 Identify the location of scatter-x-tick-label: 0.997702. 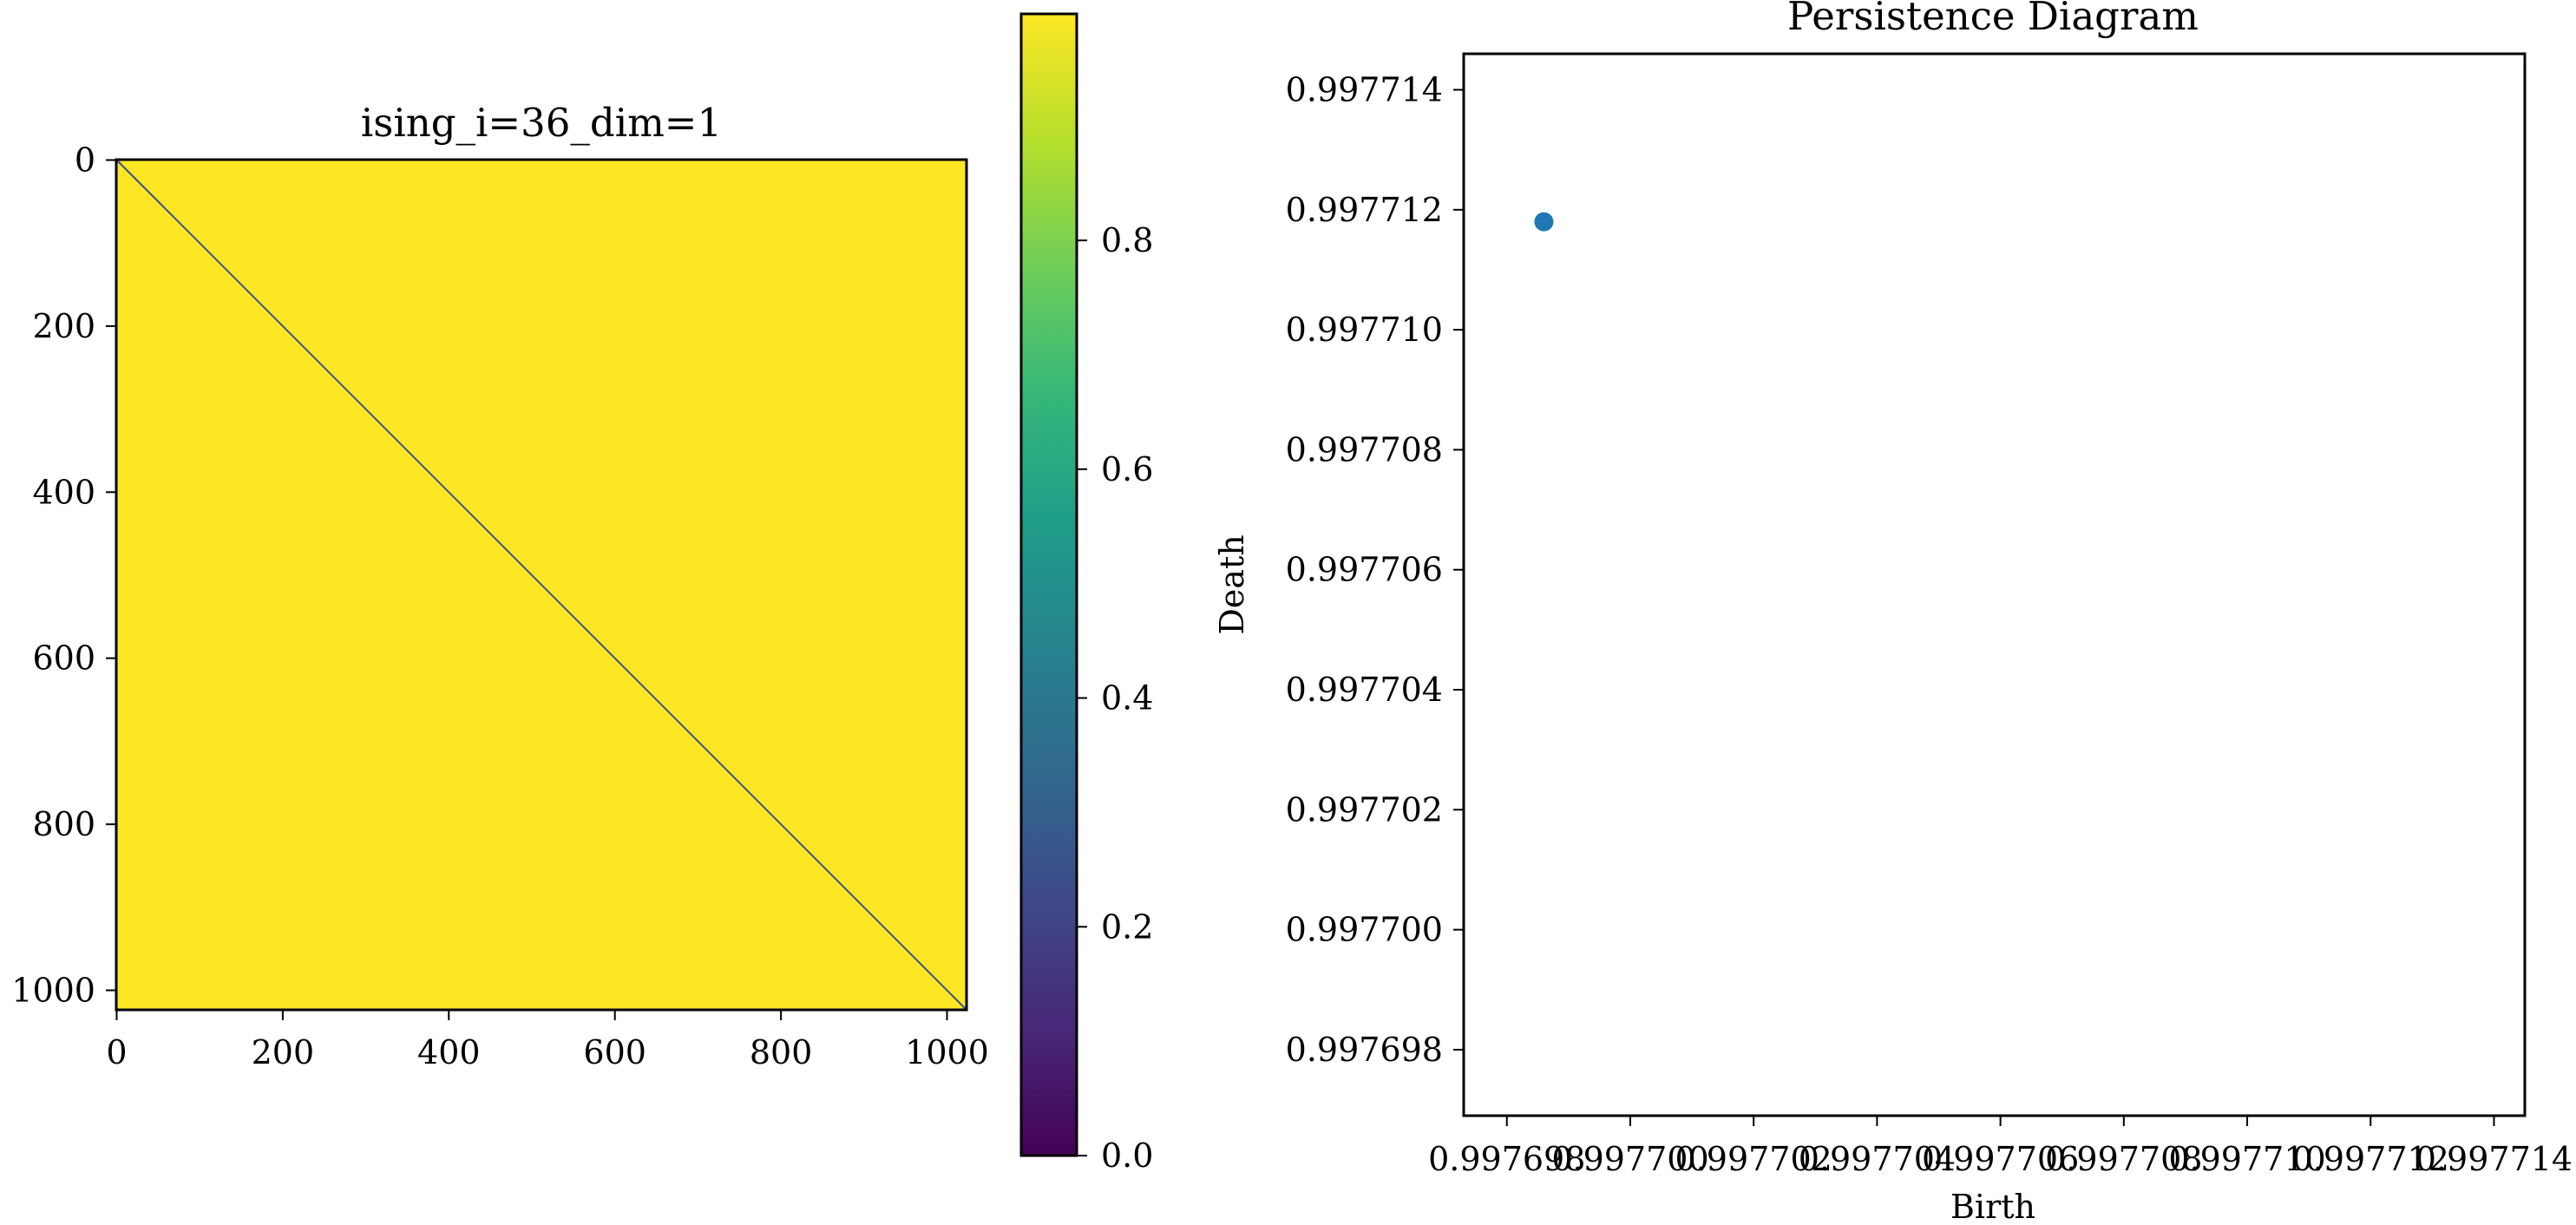
(1753, 1159).